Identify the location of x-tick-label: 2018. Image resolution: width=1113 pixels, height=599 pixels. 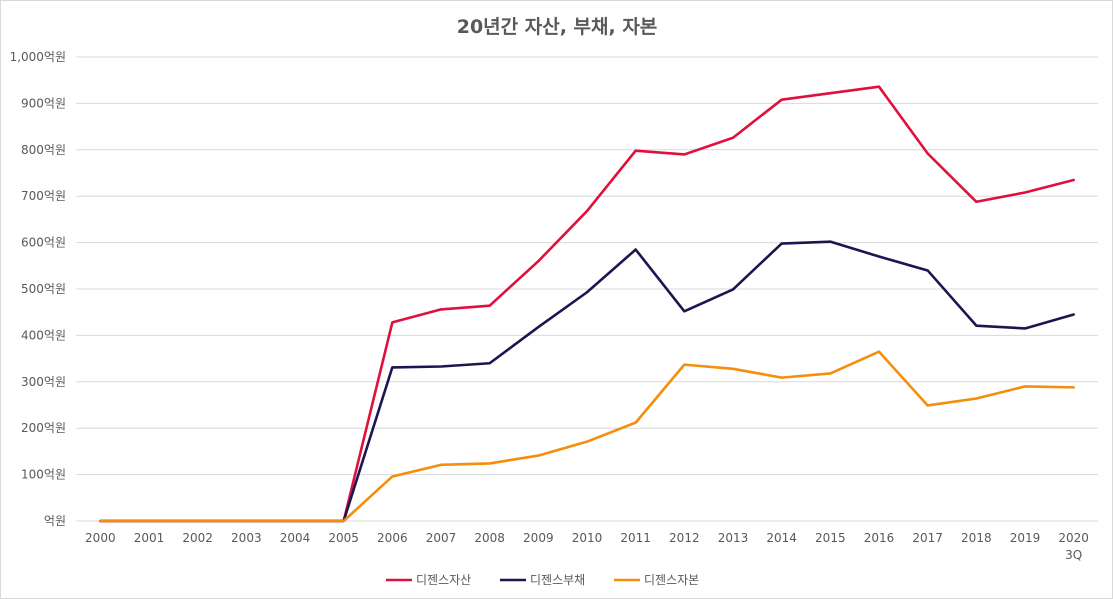
(976, 538).